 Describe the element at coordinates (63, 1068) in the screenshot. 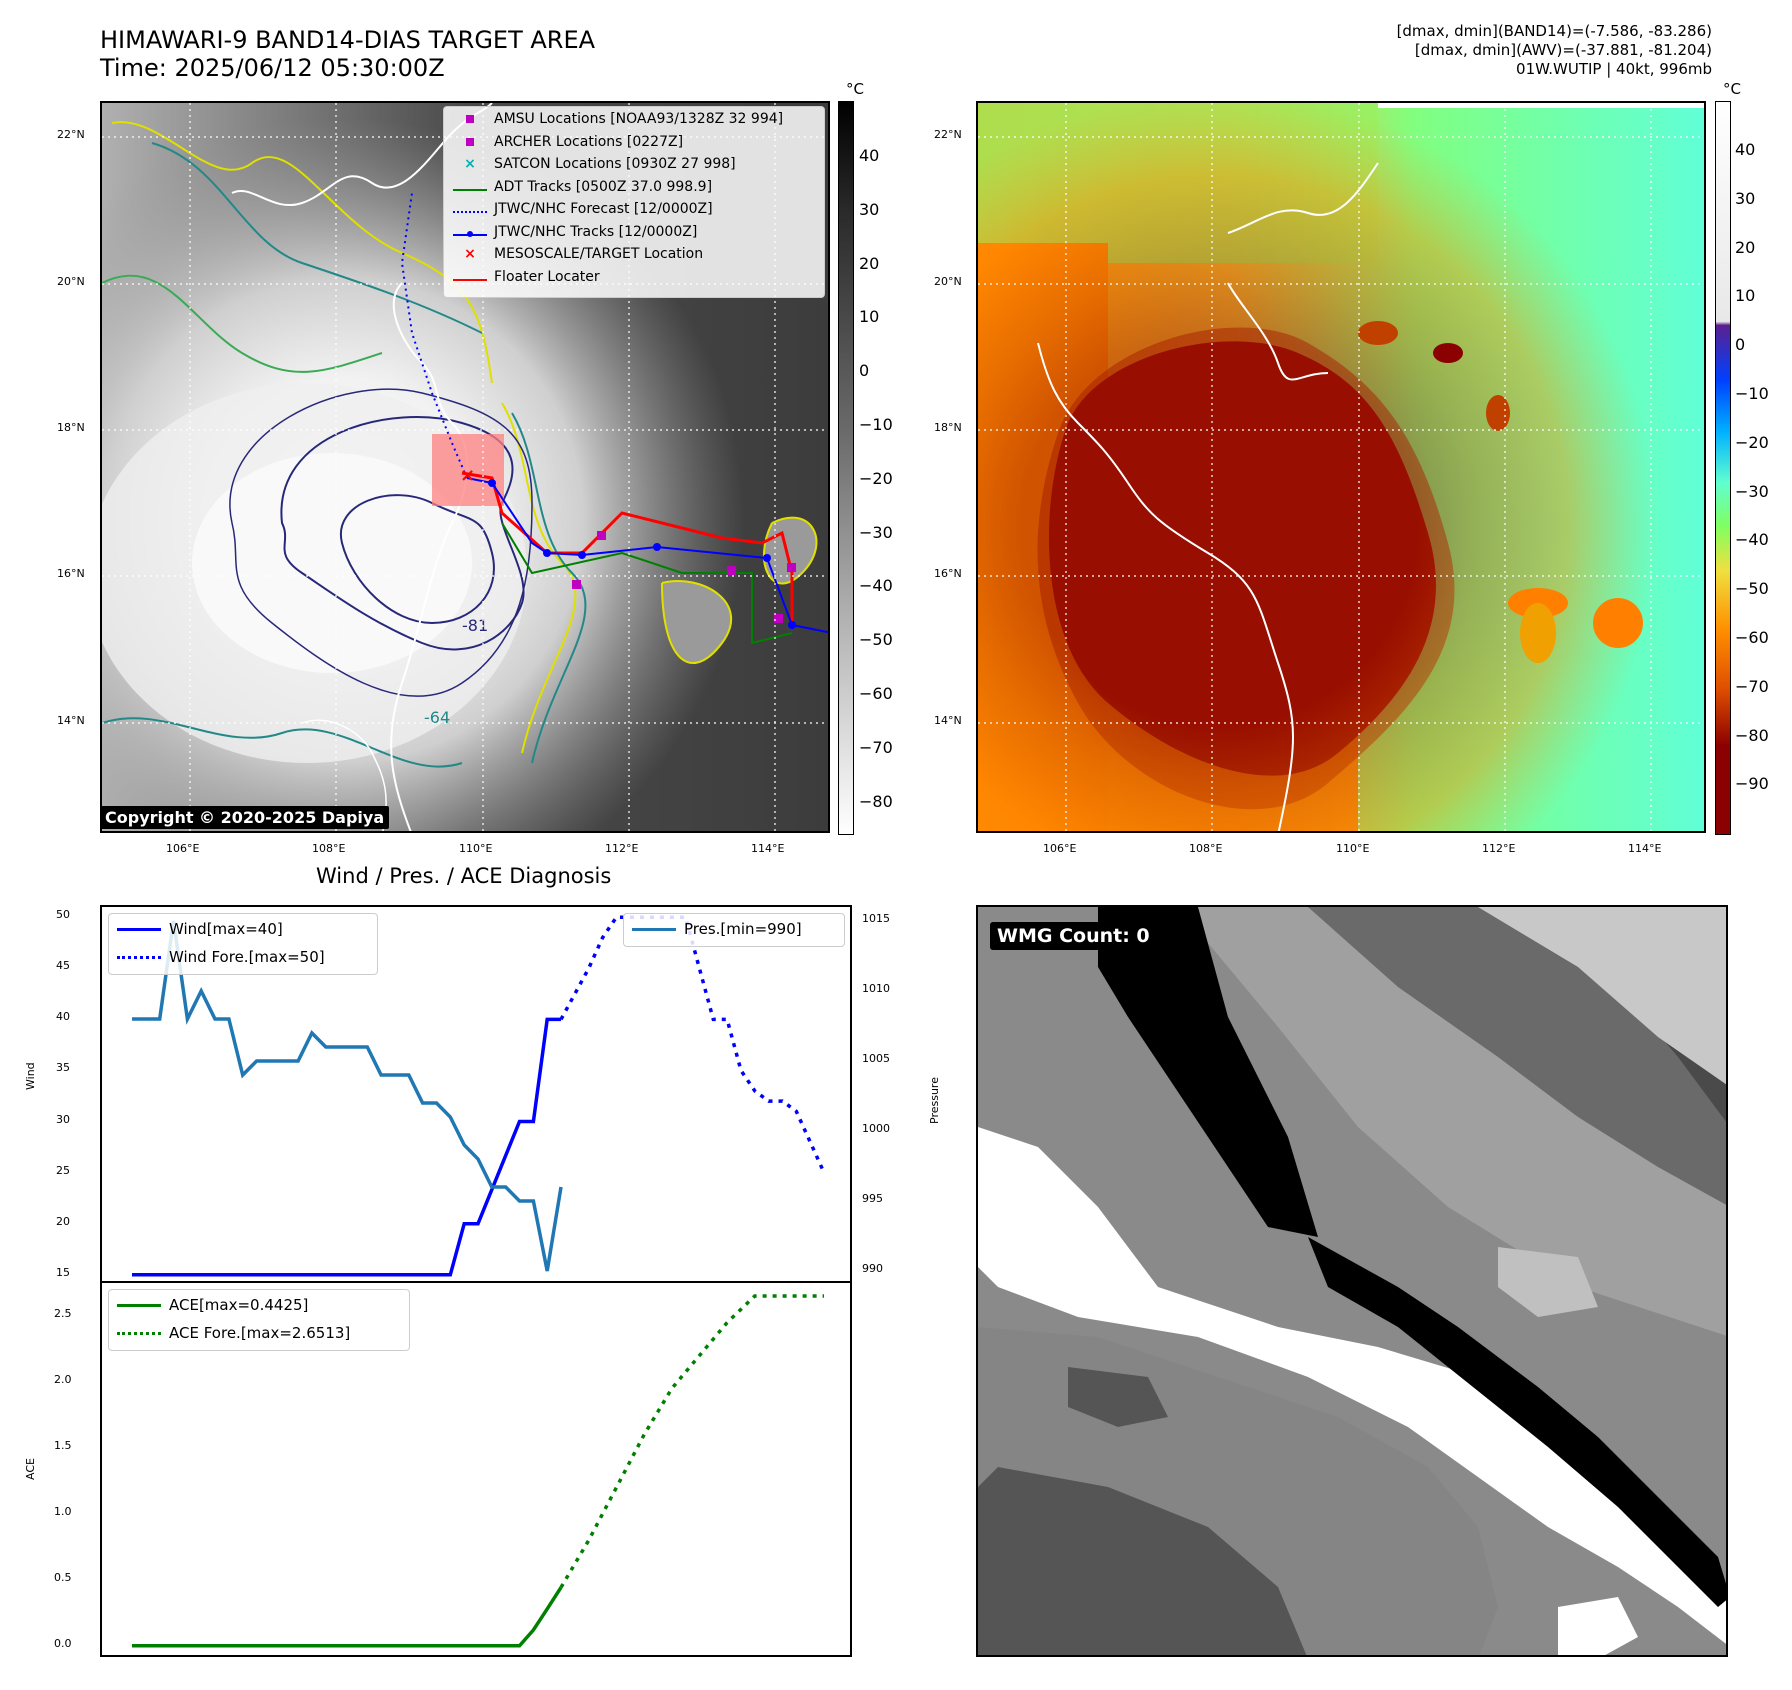

I see `wind-ytick: 35` at that location.